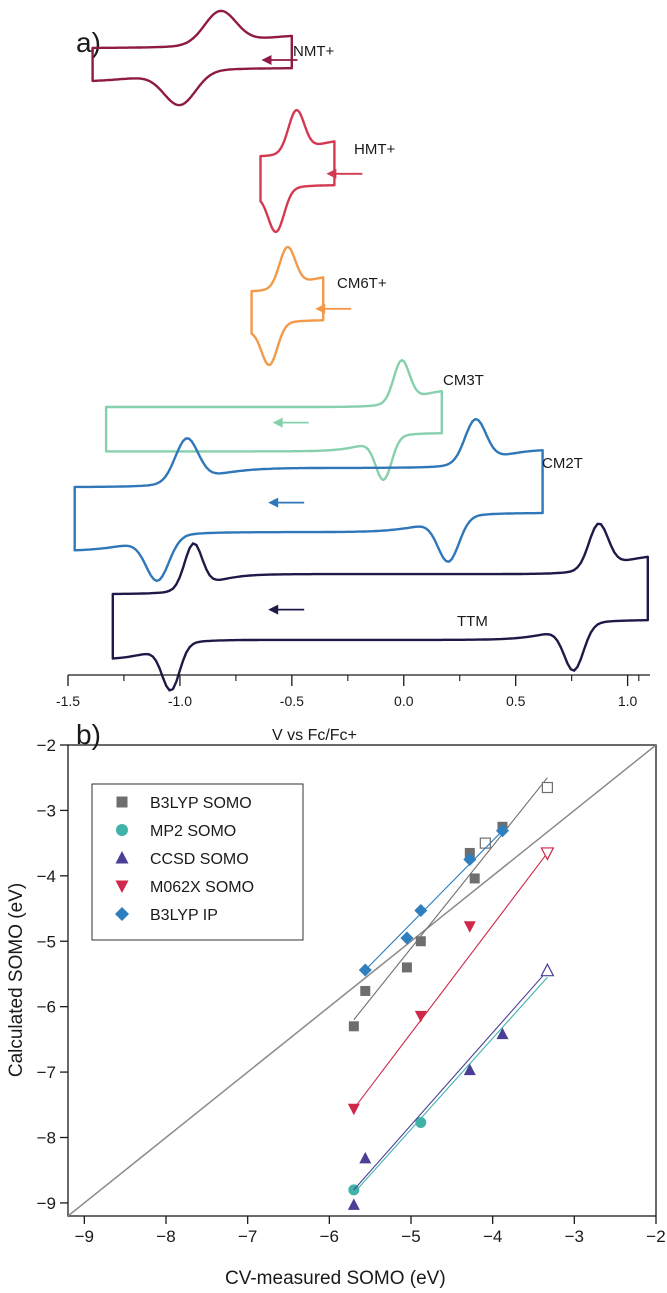 The width and height of the screenshot is (667, 1293). I want to click on y-tick-label: −3, so click(46, 810).